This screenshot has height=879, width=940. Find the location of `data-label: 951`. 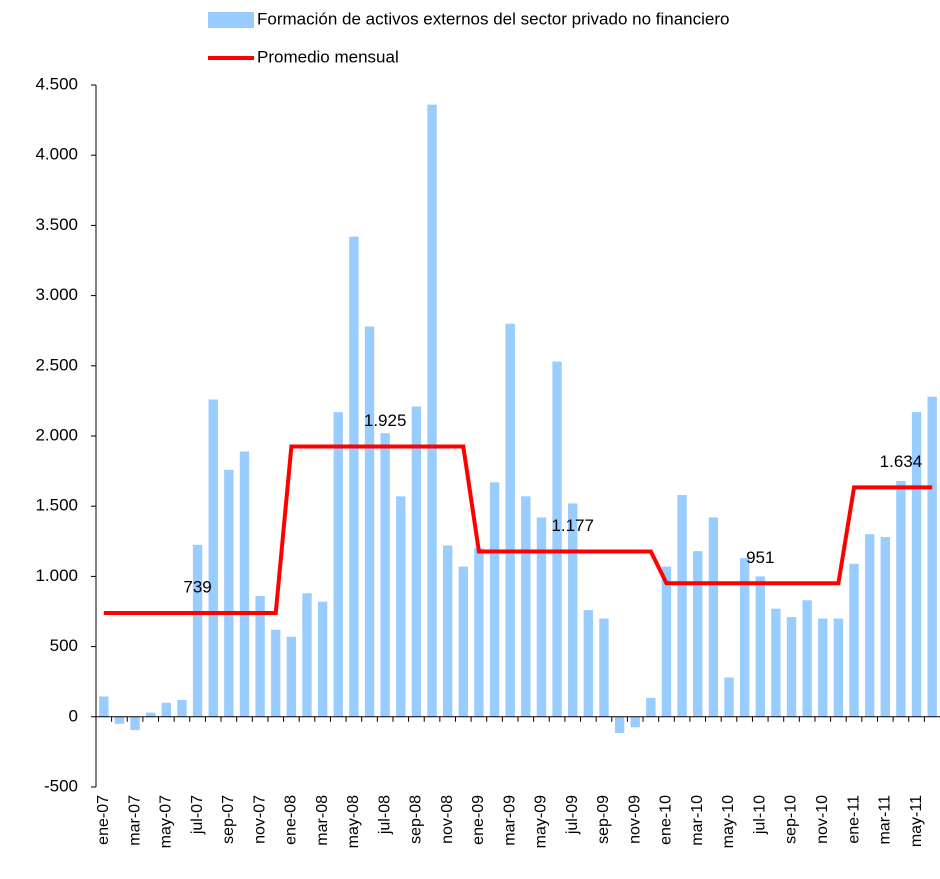

data-label: 951 is located at coordinates (760, 557).